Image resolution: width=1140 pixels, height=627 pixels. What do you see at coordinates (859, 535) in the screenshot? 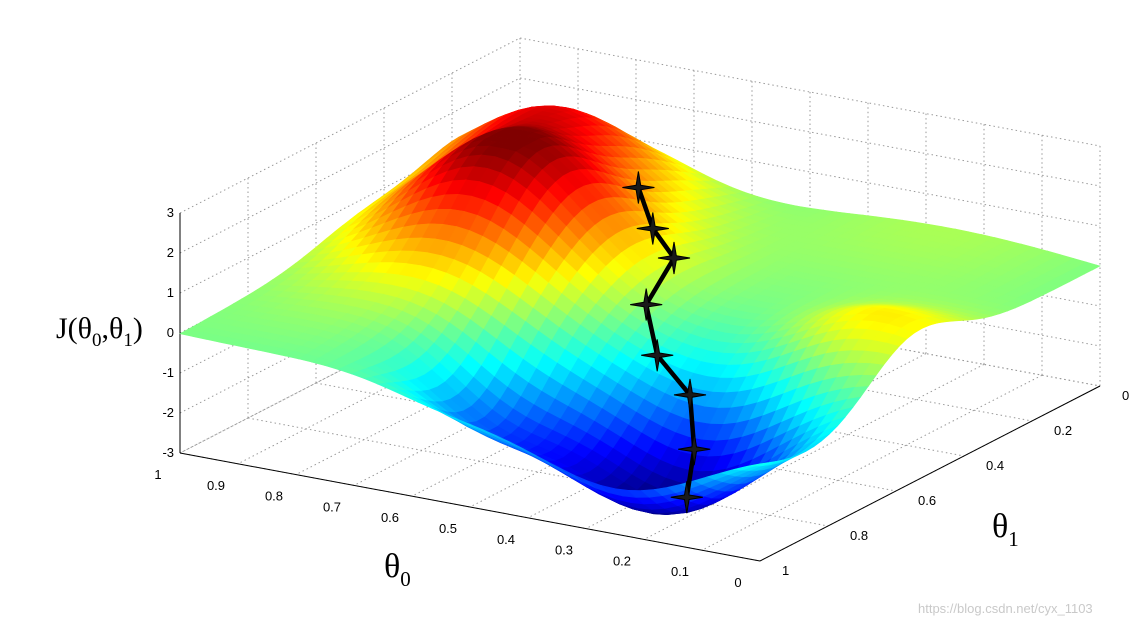
I see `y-tick-label: 0.8` at bounding box center [859, 535].